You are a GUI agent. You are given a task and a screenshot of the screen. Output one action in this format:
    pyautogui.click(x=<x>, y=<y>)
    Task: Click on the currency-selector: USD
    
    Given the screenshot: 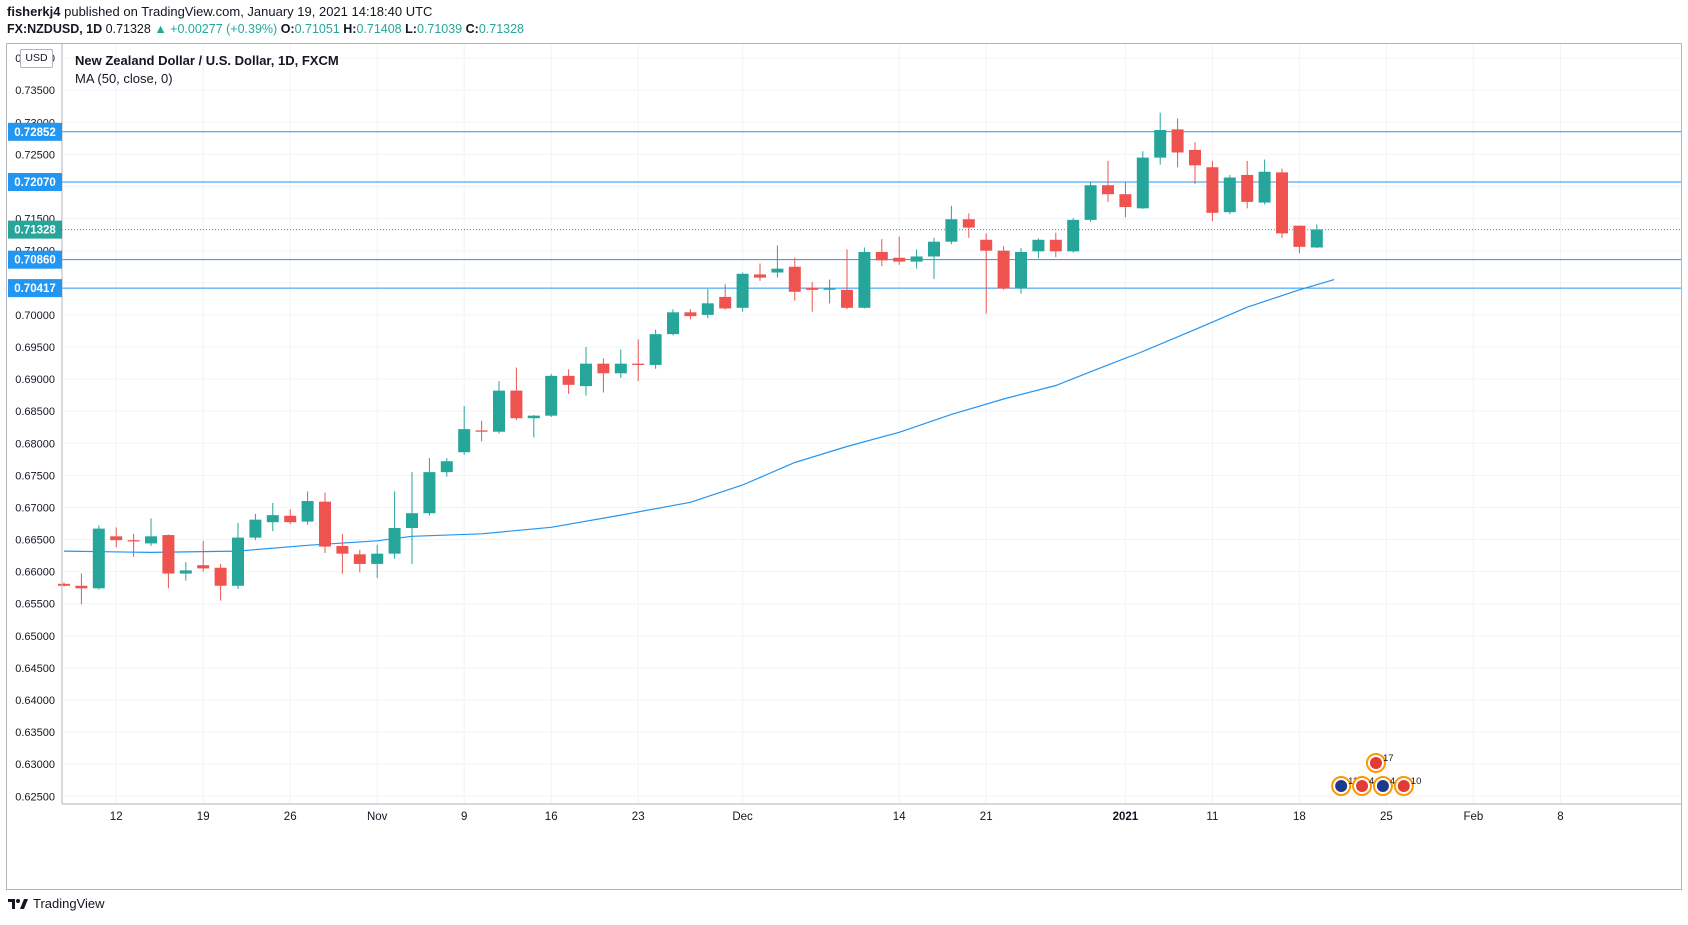 What is the action you would take?
    pyautogui.click(x=36, y=58)
    